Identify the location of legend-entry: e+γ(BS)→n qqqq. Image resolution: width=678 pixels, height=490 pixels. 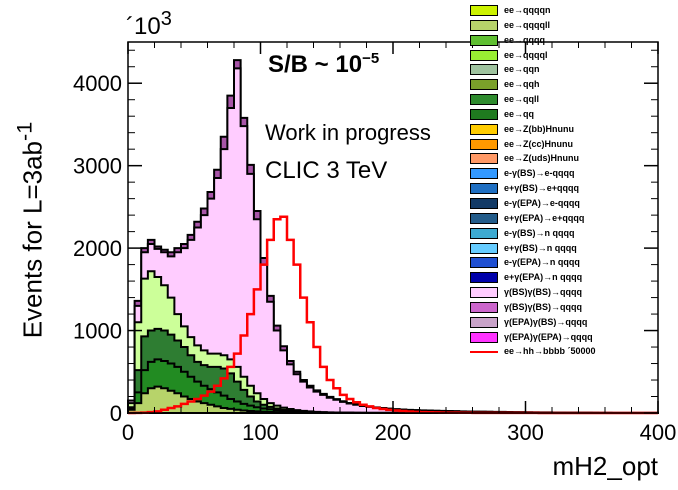
(572, 249).